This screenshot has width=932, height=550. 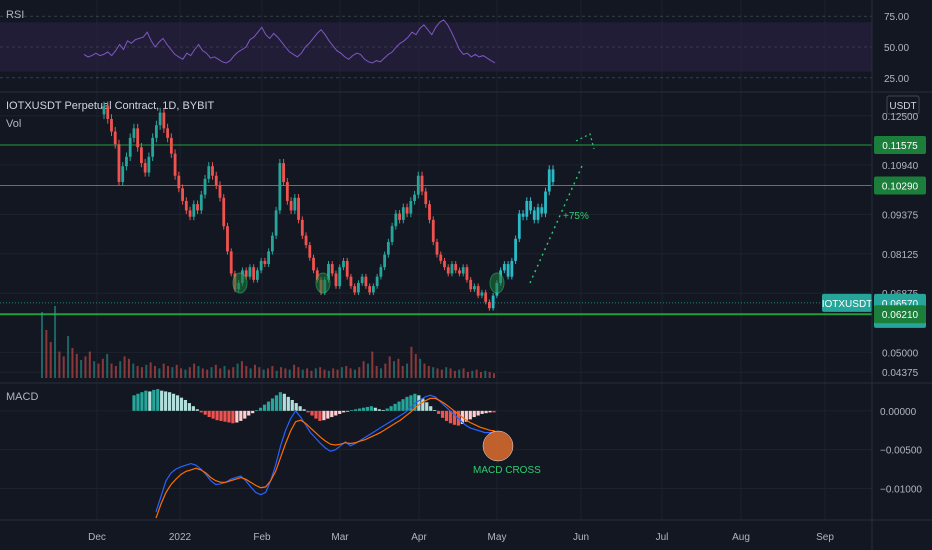 I want to click on macd-cross-circle, so click(x=498, y=446).